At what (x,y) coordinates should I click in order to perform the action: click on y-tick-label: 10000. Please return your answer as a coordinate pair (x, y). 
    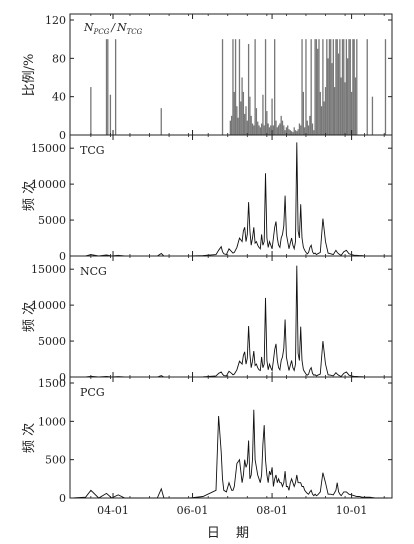
    Looking at the image, I should click on (48, 184).